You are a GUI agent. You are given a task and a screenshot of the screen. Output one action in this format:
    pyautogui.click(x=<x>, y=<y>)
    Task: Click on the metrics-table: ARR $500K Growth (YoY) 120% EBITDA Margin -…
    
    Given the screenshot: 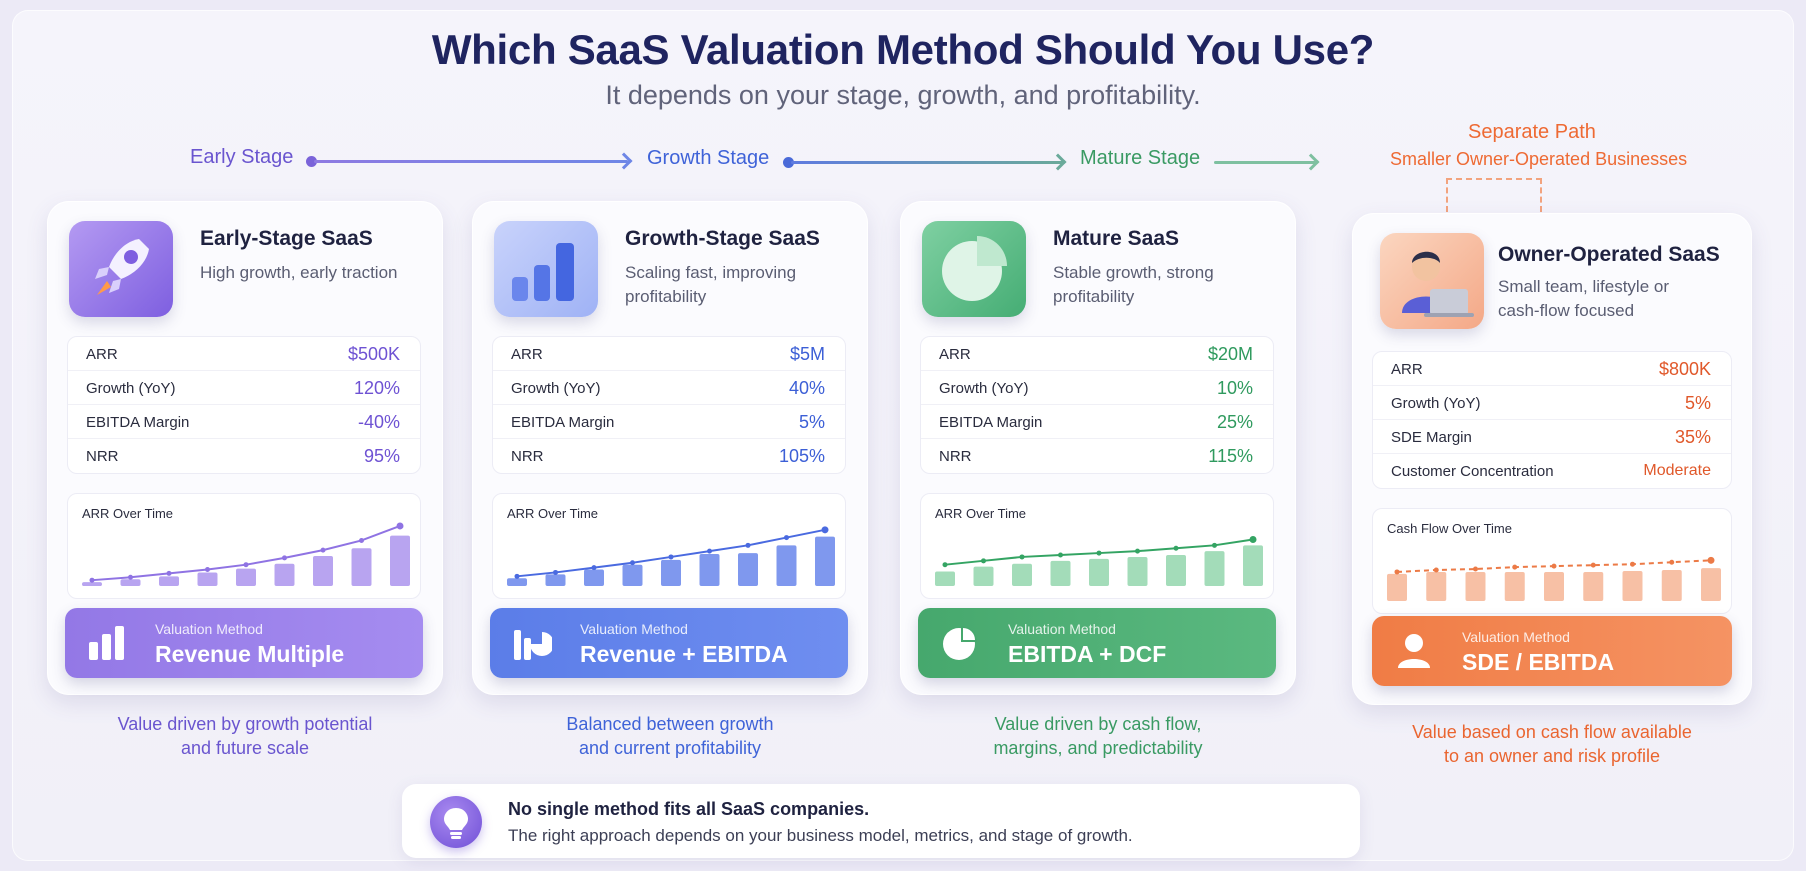 What is the action you would take?
    pyautogui.click(x=244, y=405)
    